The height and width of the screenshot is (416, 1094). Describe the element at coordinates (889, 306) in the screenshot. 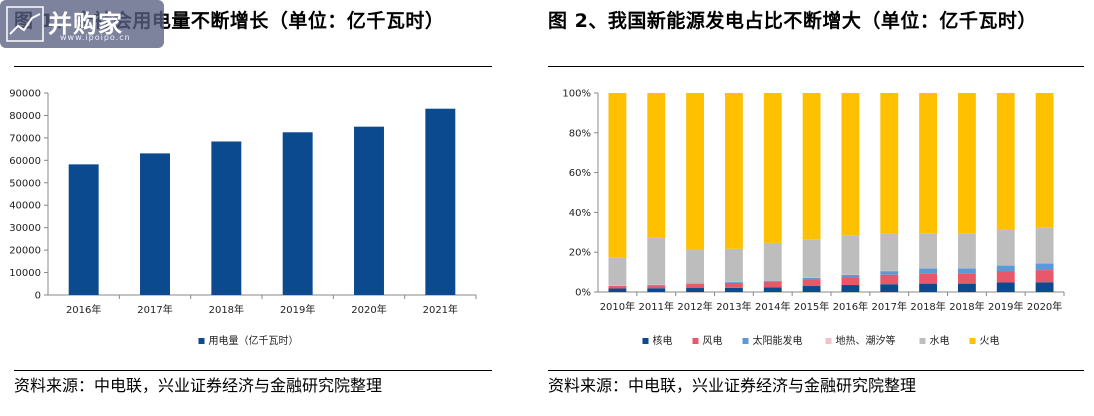

I see `x-tick-label: 2017年` at that location.